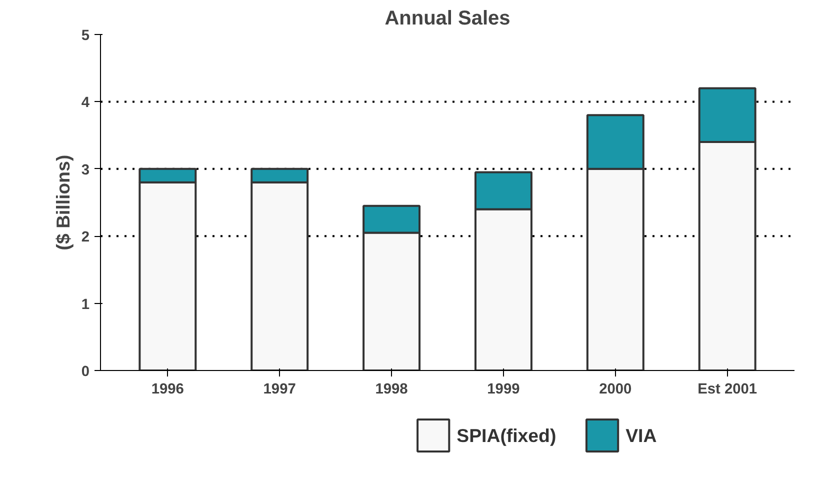  I want to click on y-tick-label: 4, so click(85, 103).